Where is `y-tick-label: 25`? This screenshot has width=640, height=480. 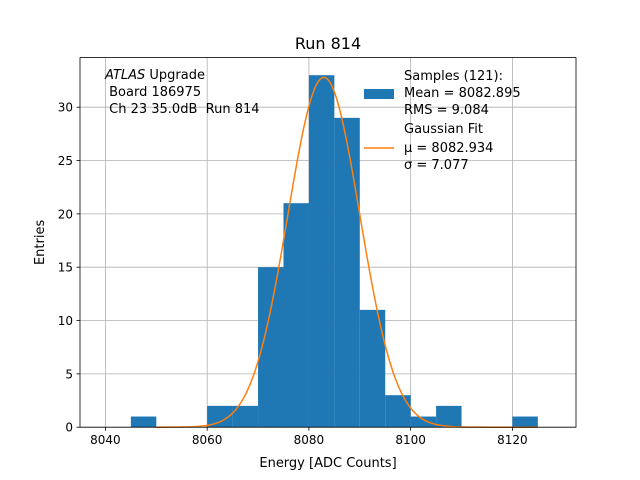
y-tick-label: 25 is located at coordinates (65, 161).